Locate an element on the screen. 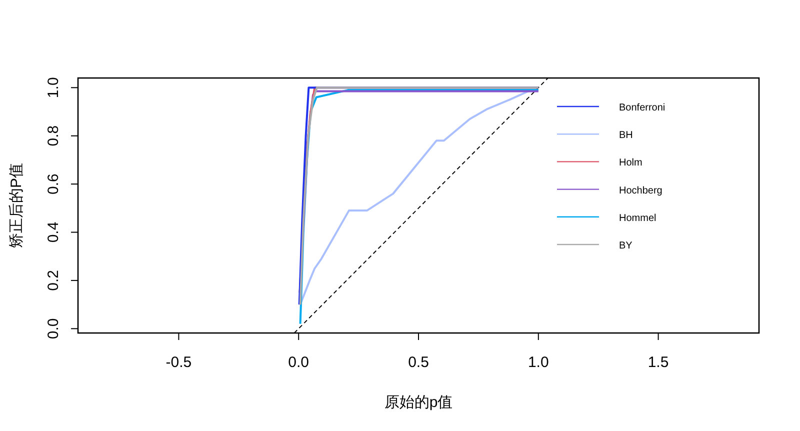 The height and width of the screenshot is (431, 800). x-tick-label: -0.5 is located at coordinates (179, 362).